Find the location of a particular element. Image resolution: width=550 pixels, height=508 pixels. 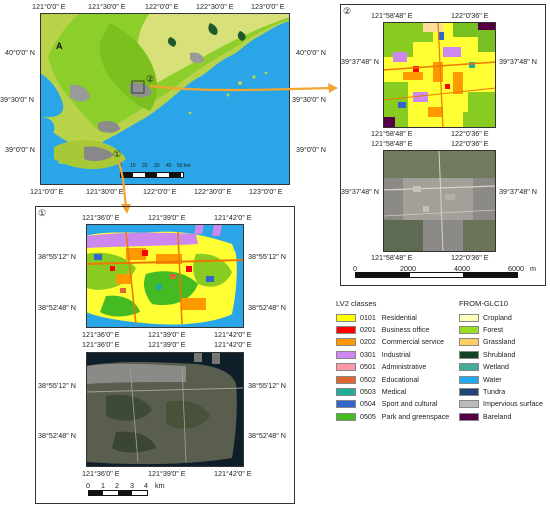

panel-1-satellite-image is located at coordinates (165, 409).